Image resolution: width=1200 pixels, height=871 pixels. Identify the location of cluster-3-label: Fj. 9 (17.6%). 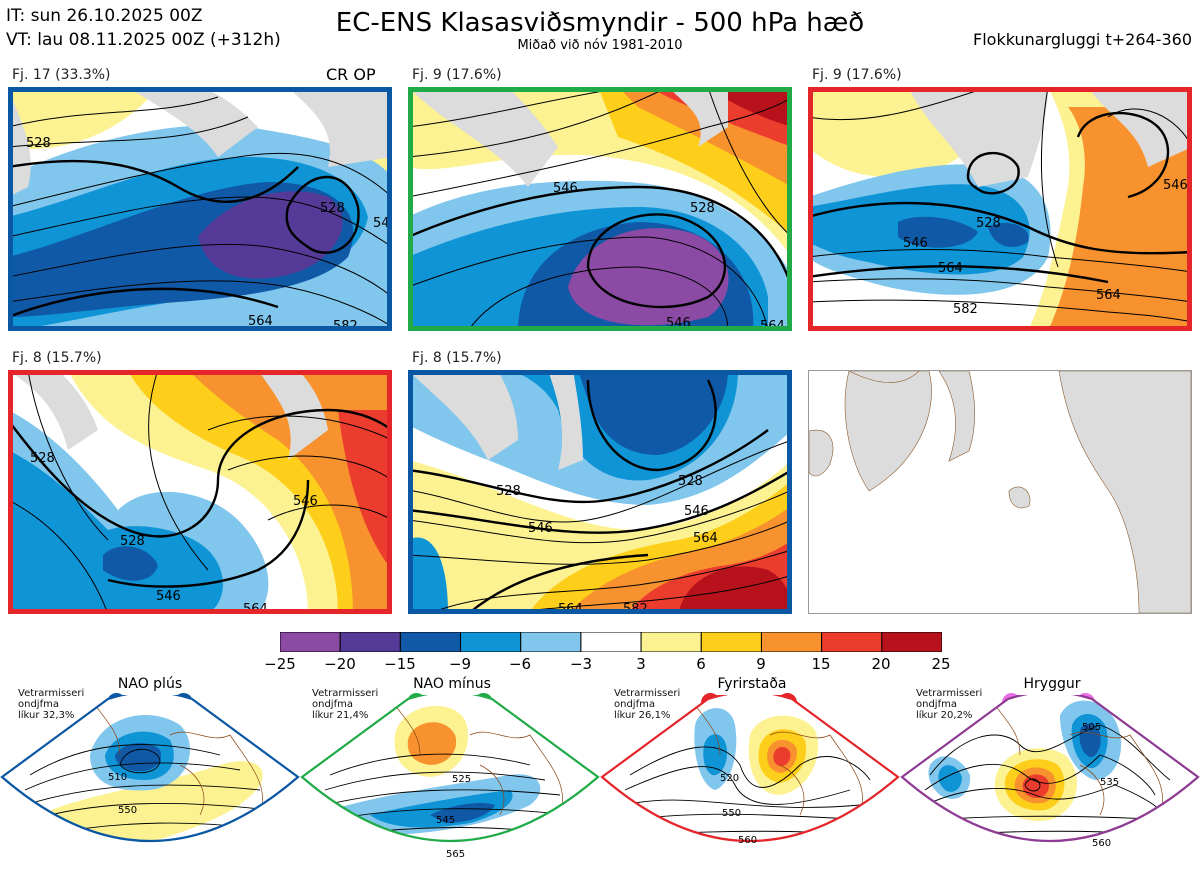
(857, 75).